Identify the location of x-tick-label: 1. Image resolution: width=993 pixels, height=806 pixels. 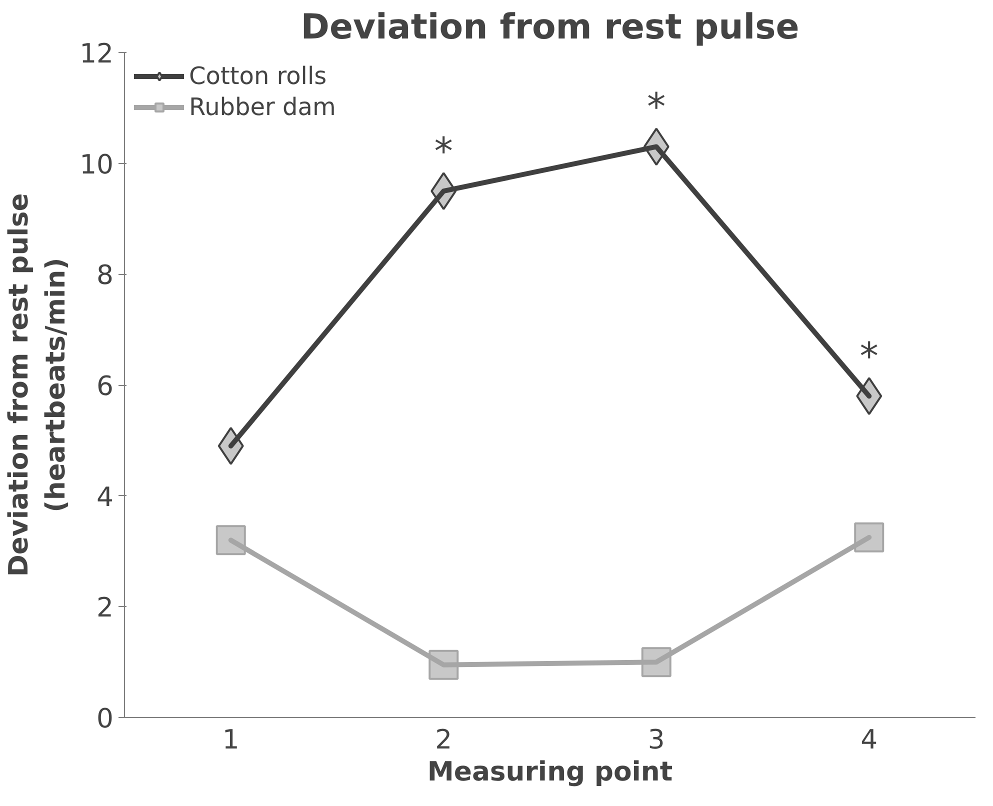
(231, 740).